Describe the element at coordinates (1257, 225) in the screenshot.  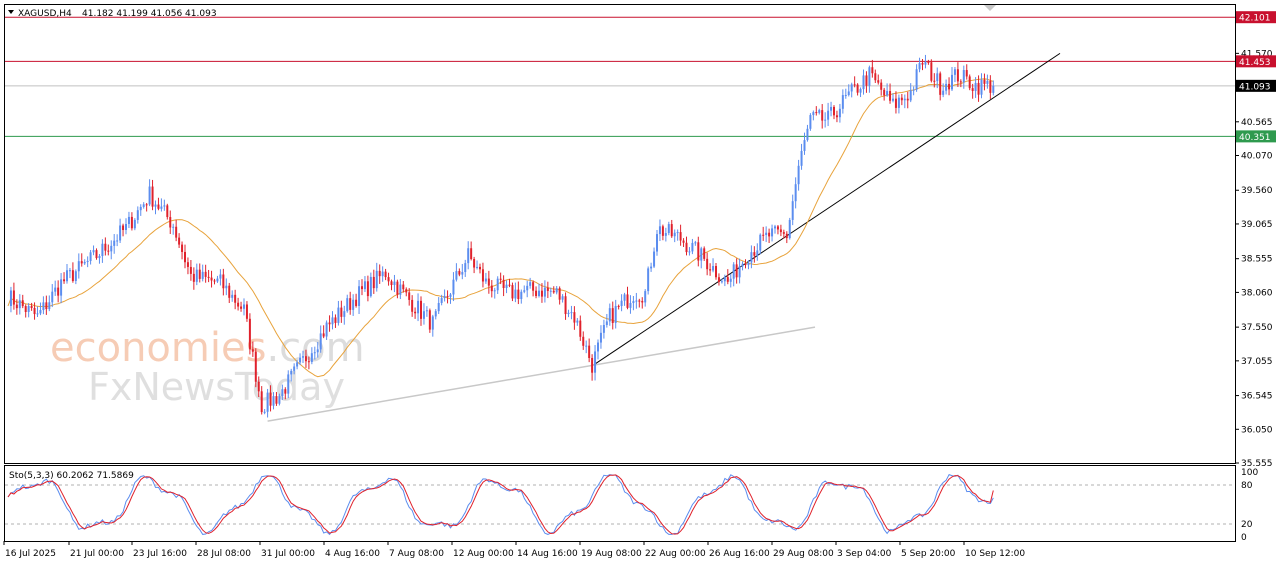
I see `y-tick-label: 39.065` at that location.